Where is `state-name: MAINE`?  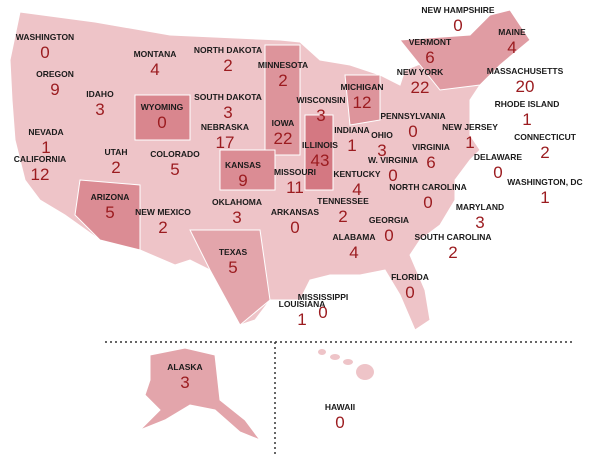
state-name: MAINE is located at coordinates (512, 32).